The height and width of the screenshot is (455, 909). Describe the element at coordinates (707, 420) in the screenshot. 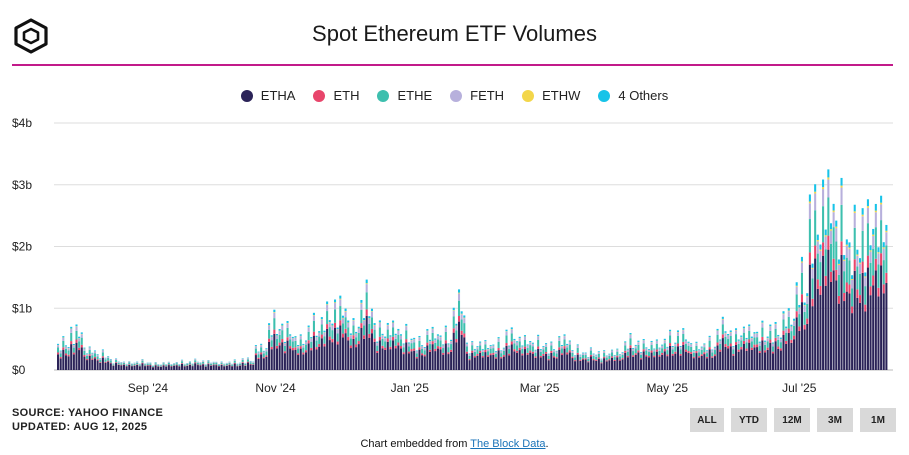

I see `range-all-button: ALL` at that location.